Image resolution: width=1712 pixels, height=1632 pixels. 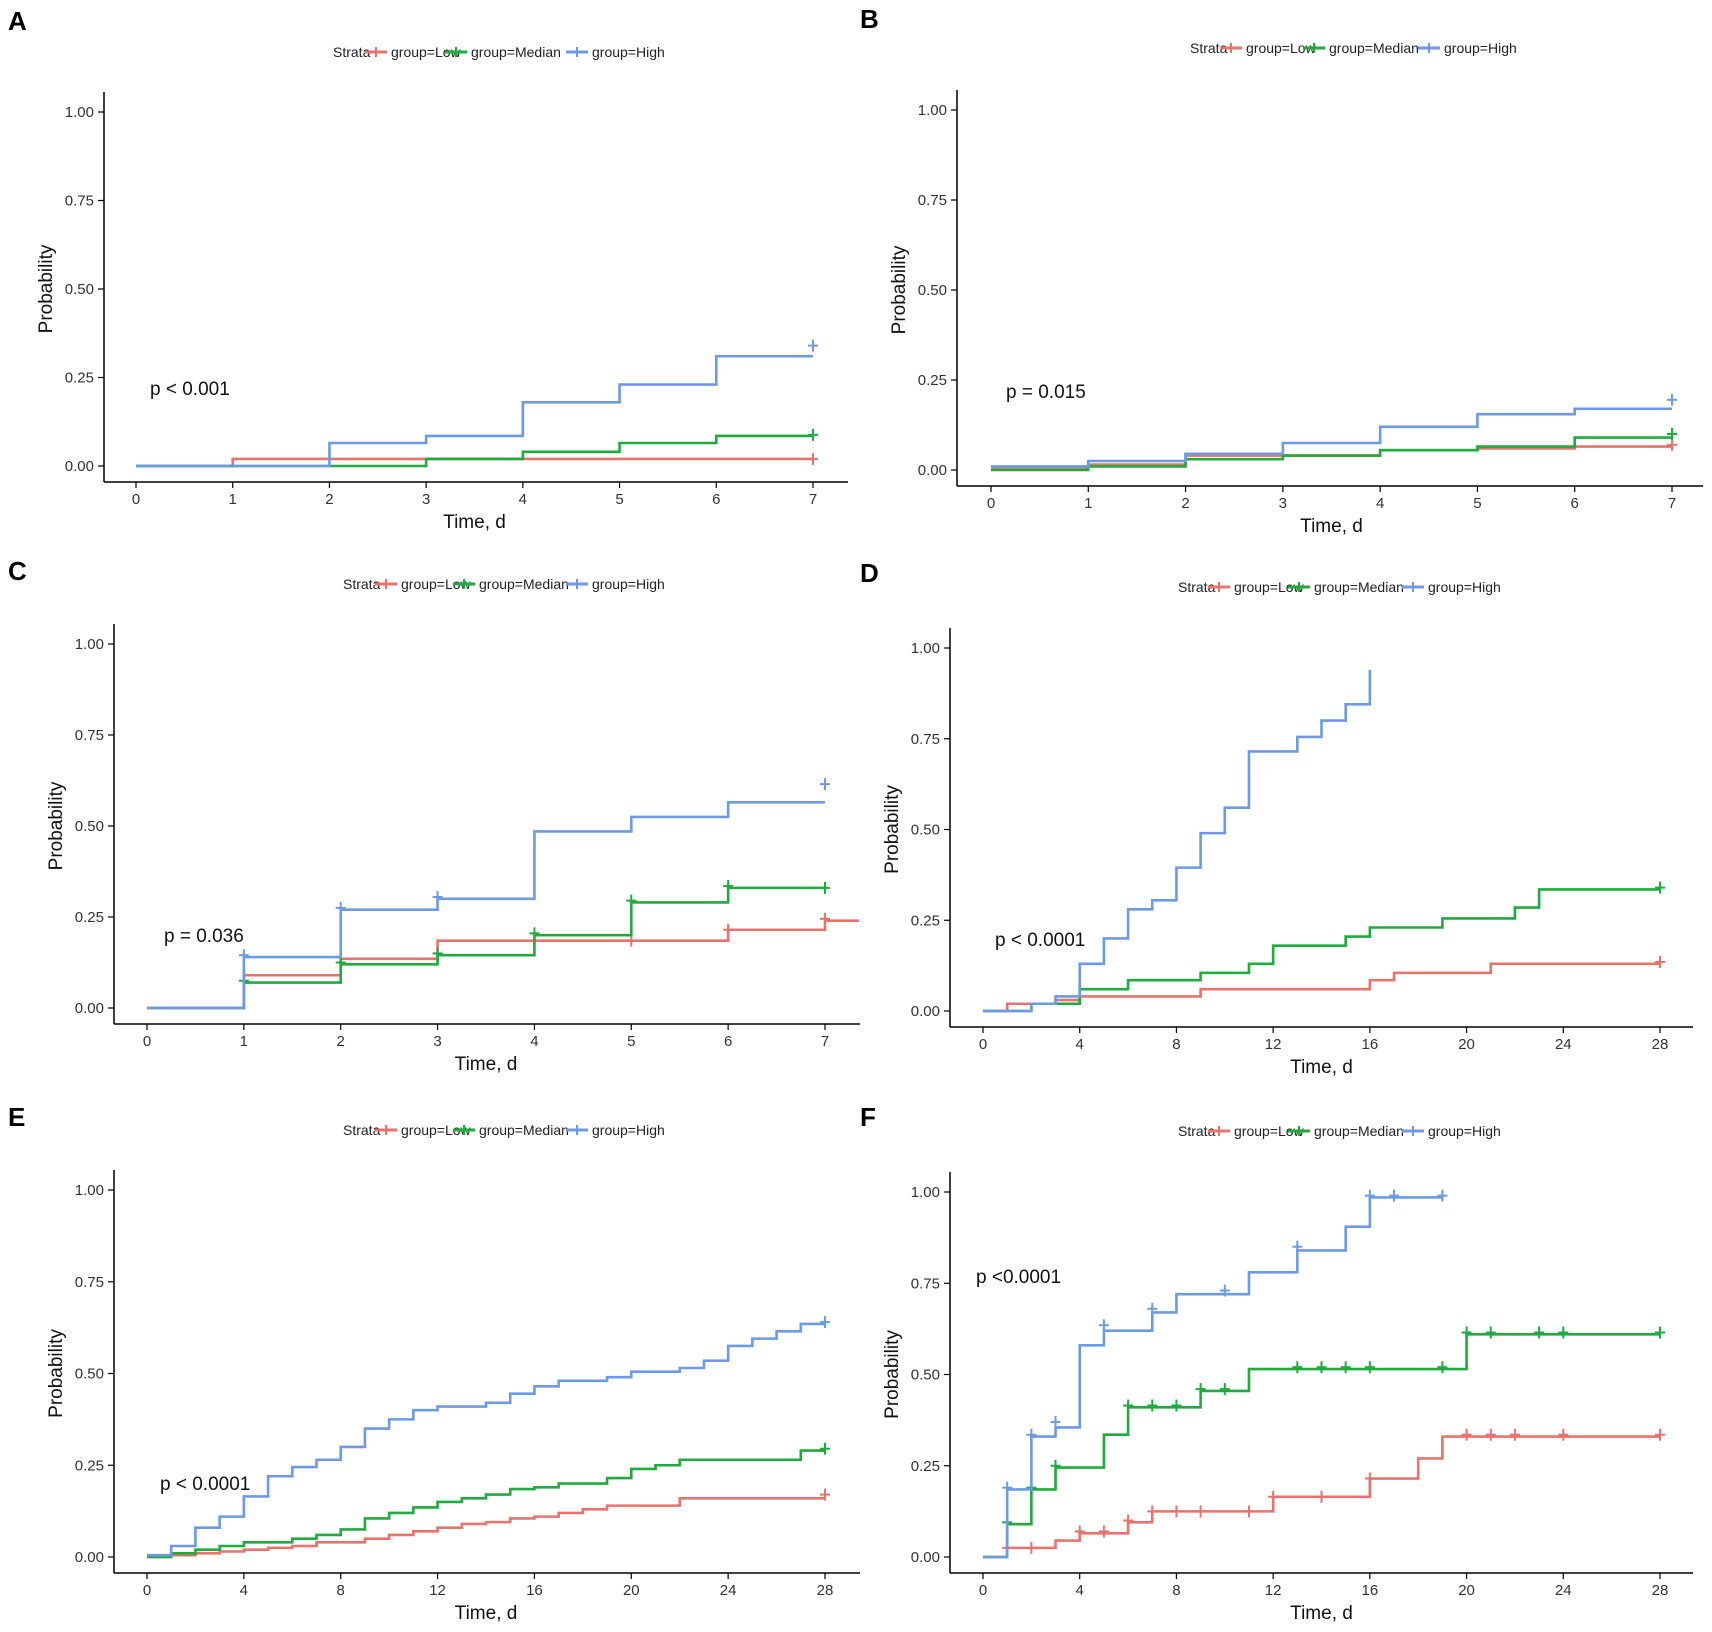 I want to click on x-tick-label: 24, so click(x=1563, y=1044).